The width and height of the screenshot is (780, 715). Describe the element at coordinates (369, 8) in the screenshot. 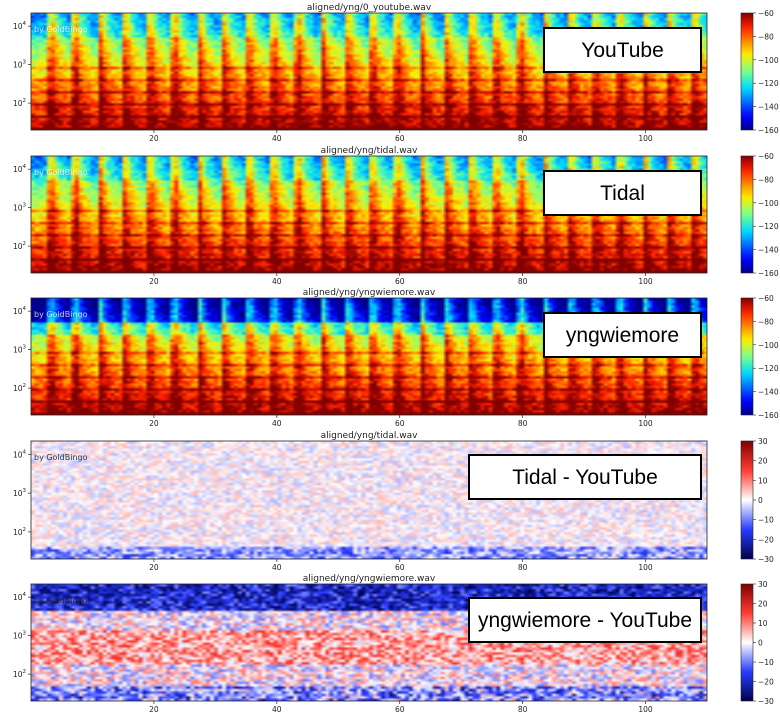

I see `panel-title: aligned/yng/0_youtube.wav` at that location.